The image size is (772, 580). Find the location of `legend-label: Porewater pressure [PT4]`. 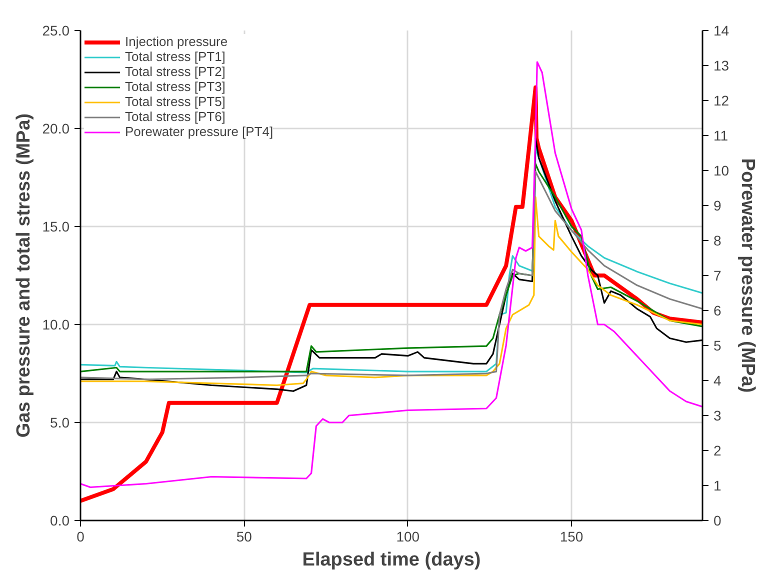

legend-label: Porewater pressure [PT4] is located at coordinates (199, 131).